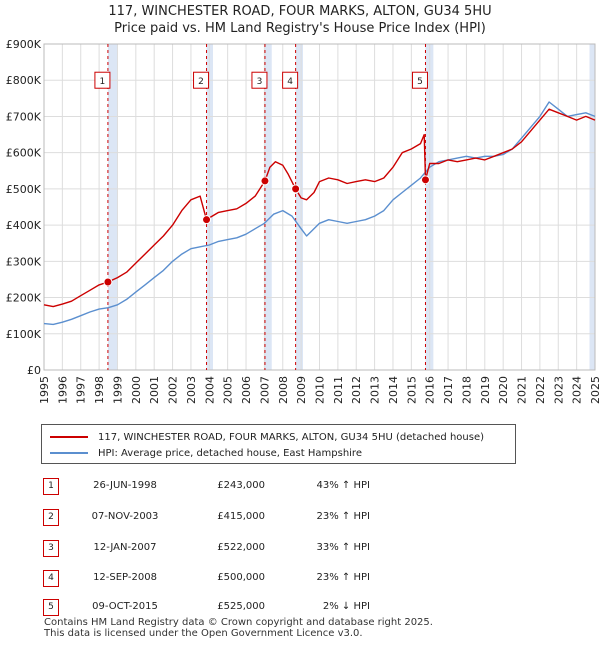  Describe the element at coordinates (343, 485) in the screenshot. I see `sale-hpi-comparison: 43% ↑ HPI` at that location.